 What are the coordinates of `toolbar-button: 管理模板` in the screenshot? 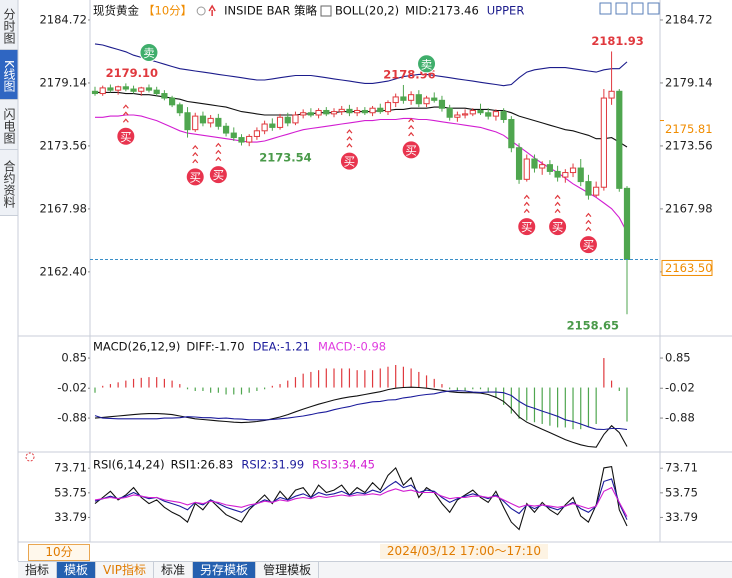 It's located at (288, 570).